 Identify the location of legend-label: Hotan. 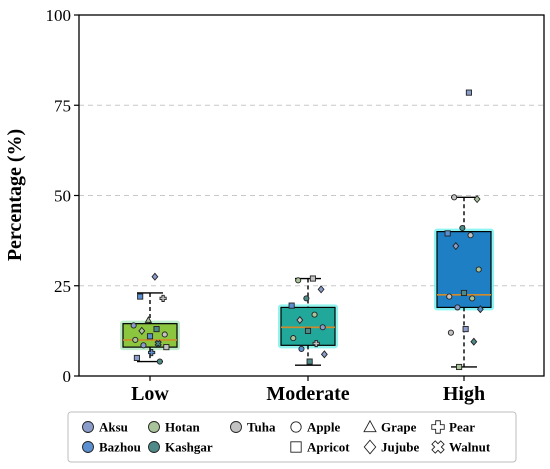
(182, 427).